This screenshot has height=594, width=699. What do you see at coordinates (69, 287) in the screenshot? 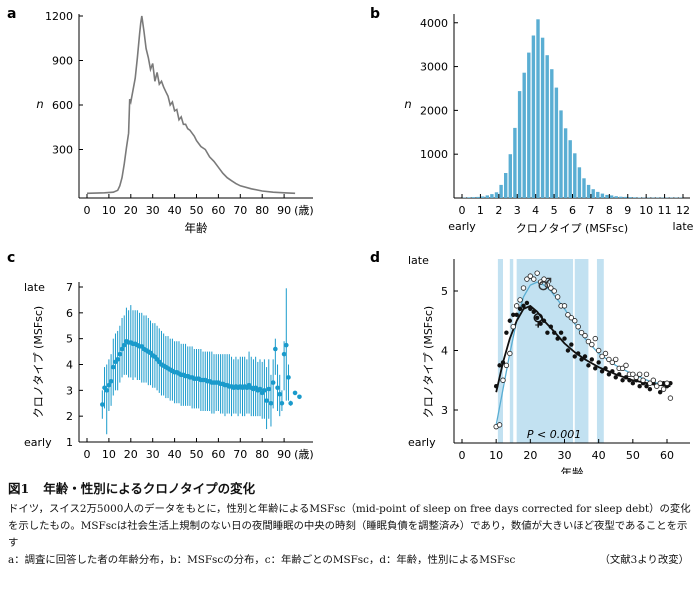
I see `y-tick-label: 7` at bounding box center [69, 287].